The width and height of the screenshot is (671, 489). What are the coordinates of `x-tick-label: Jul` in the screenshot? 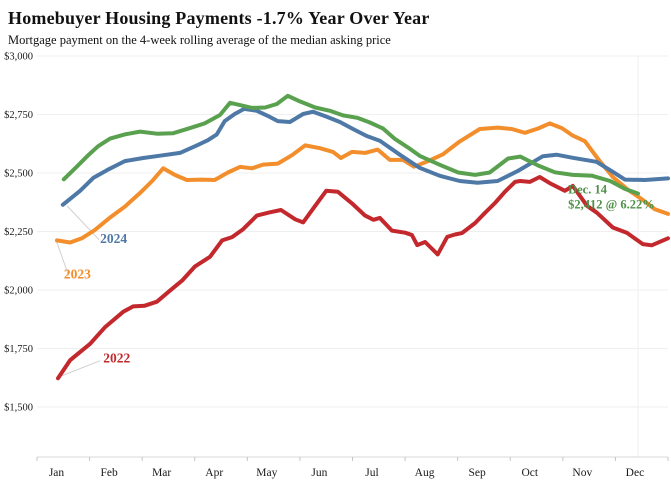 It's located at (371, 473).